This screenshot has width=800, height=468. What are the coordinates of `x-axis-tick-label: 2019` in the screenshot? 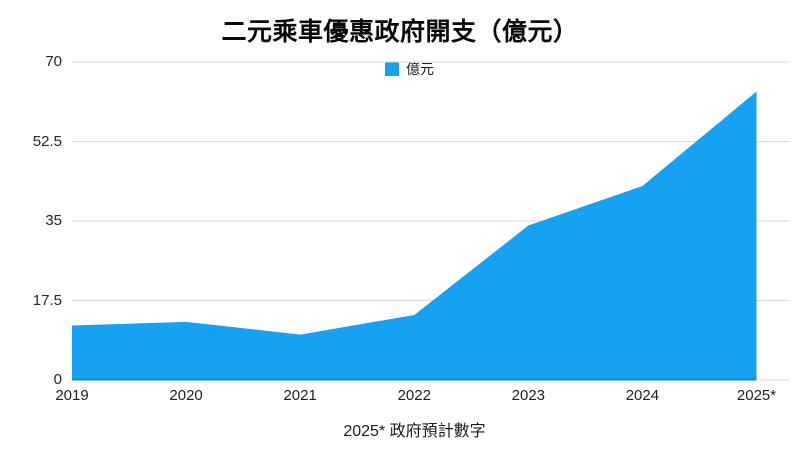 It's located at (72, 395).